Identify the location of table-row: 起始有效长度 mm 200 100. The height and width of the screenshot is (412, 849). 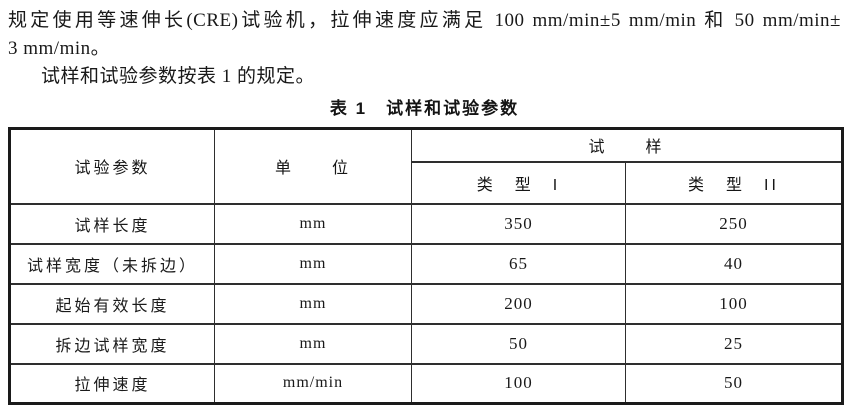
(426, 303).